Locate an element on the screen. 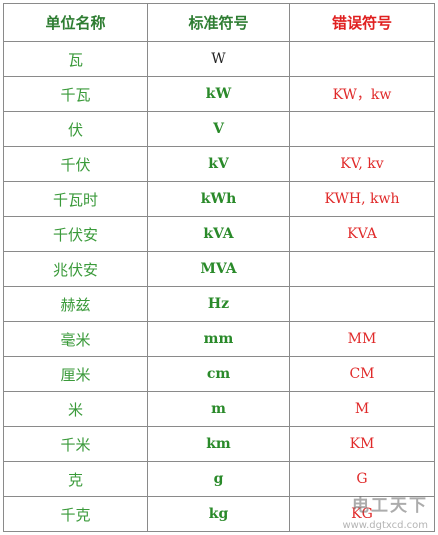 The width and height of the screenshot is (438, 535). watermark-logo: 电工天下 www.dgtxcd.com is located at coordinates (357, 511).